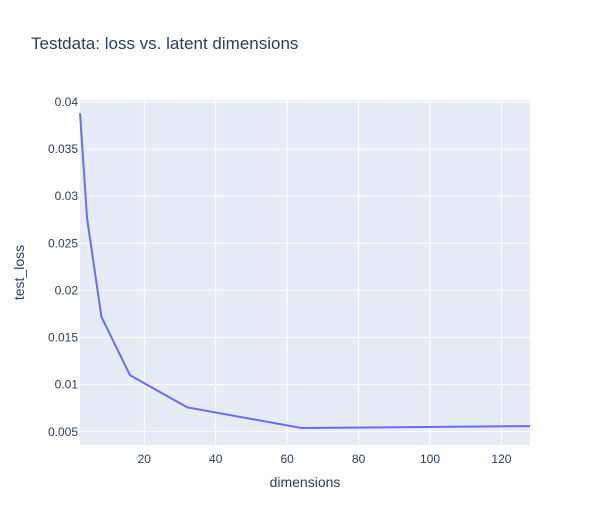  I want to click on y-tick-label: 0.035, so click(63, 149).